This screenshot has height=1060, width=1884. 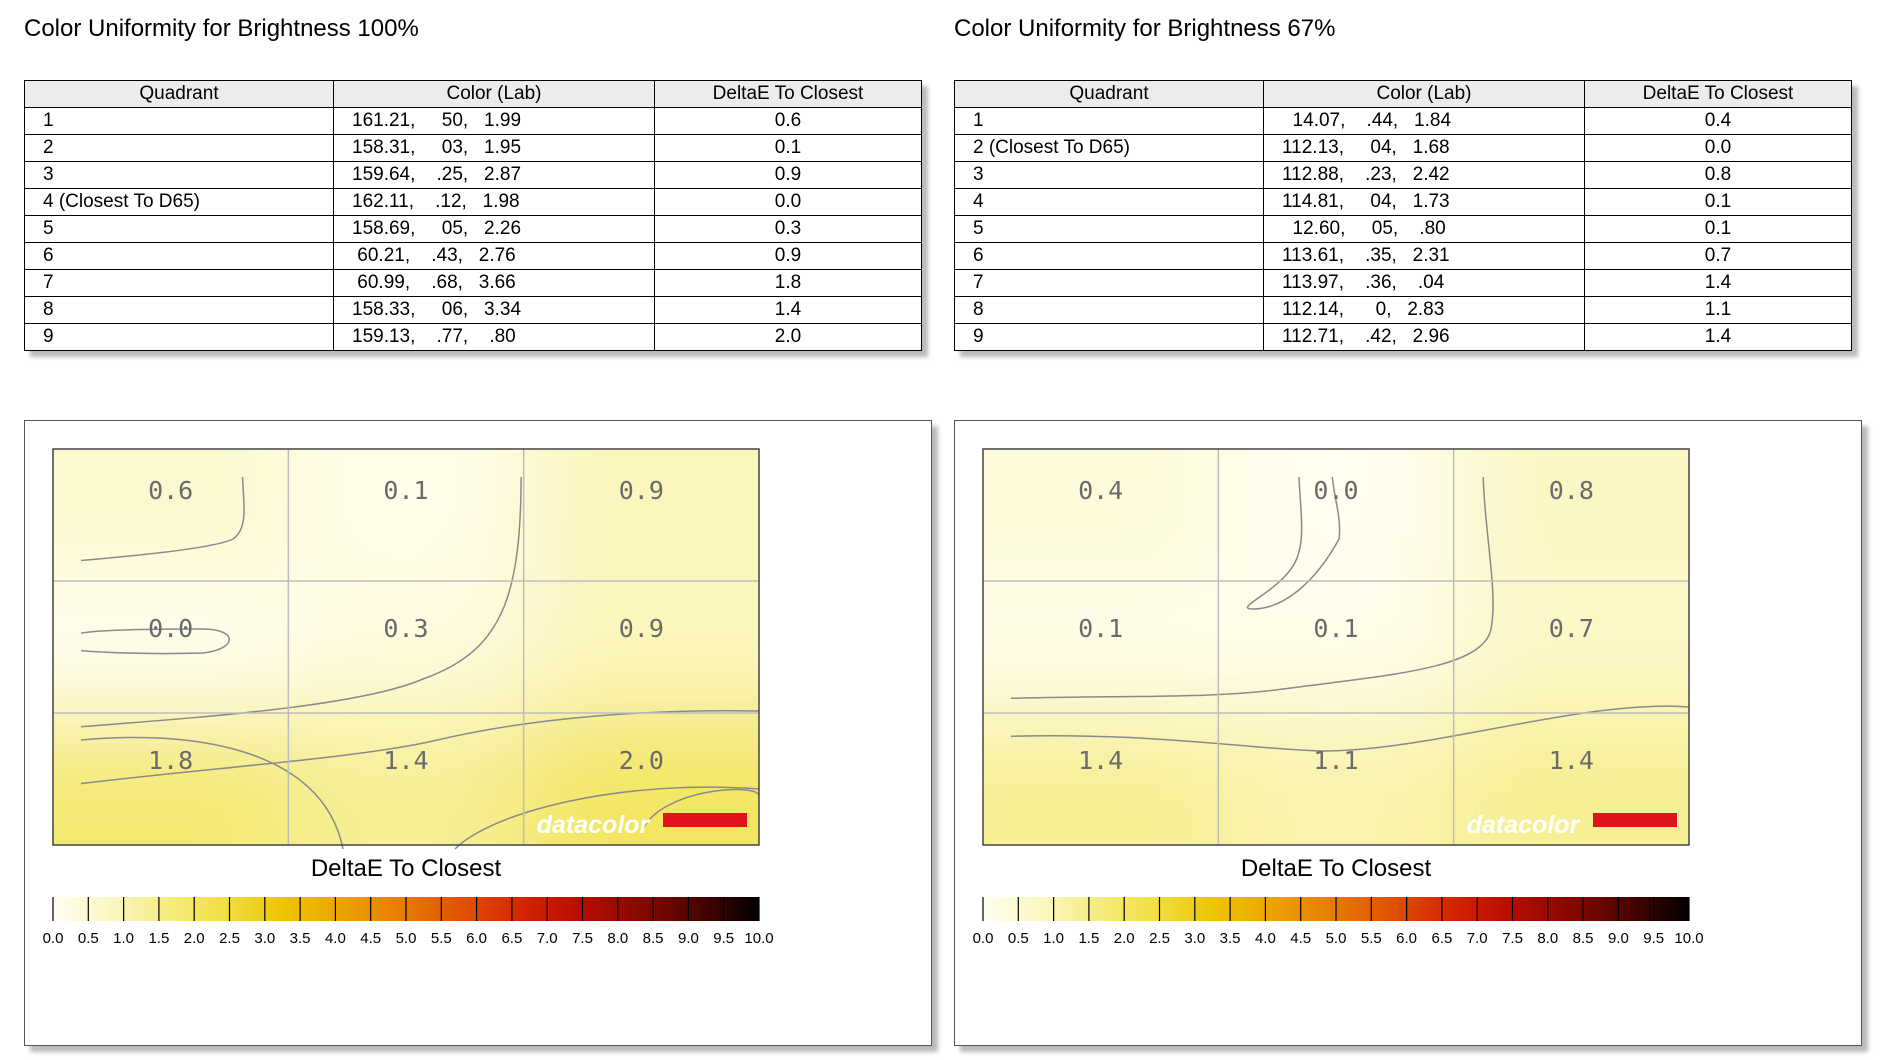 What do you see at coordinates (983, 938) in the screenshot?
I see `colorbar-tick-label: 0.0` at bounding box center [983, 938].